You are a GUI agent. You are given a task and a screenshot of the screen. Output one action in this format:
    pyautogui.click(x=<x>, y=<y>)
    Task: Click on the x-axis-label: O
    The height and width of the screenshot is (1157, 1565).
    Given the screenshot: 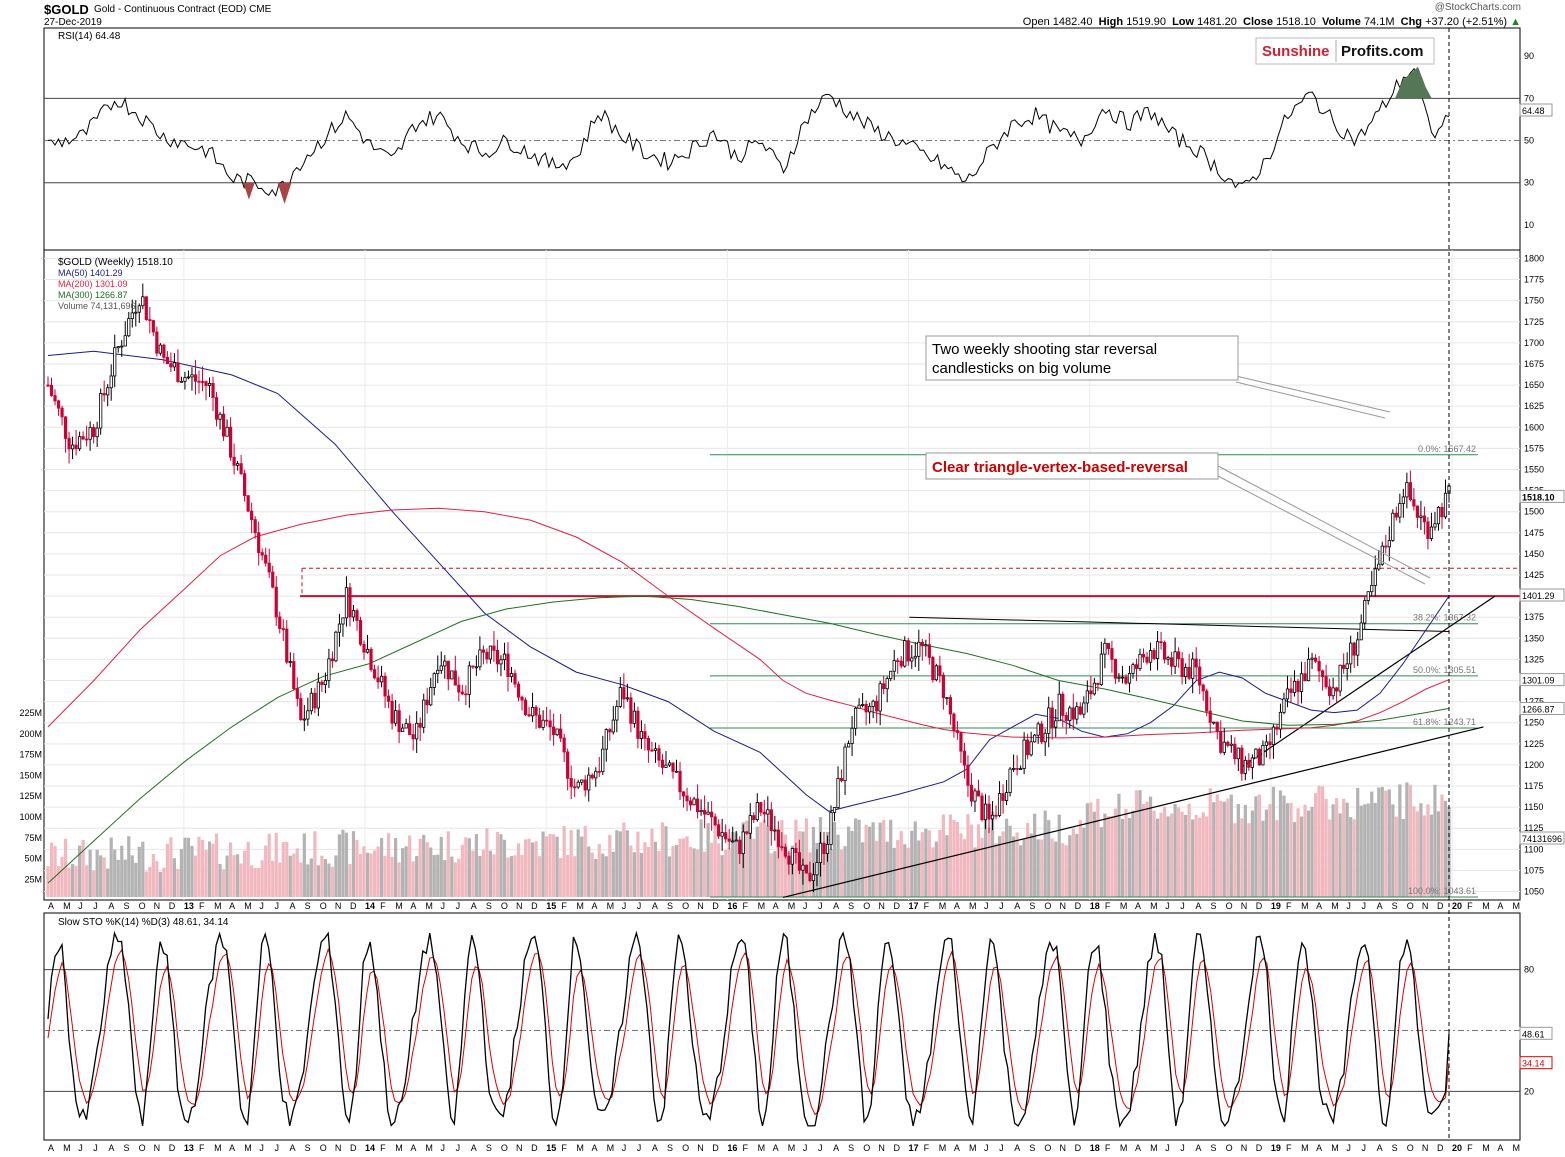 What is the action you would take?
    pyautogui.click(x=1047, y=906)
    